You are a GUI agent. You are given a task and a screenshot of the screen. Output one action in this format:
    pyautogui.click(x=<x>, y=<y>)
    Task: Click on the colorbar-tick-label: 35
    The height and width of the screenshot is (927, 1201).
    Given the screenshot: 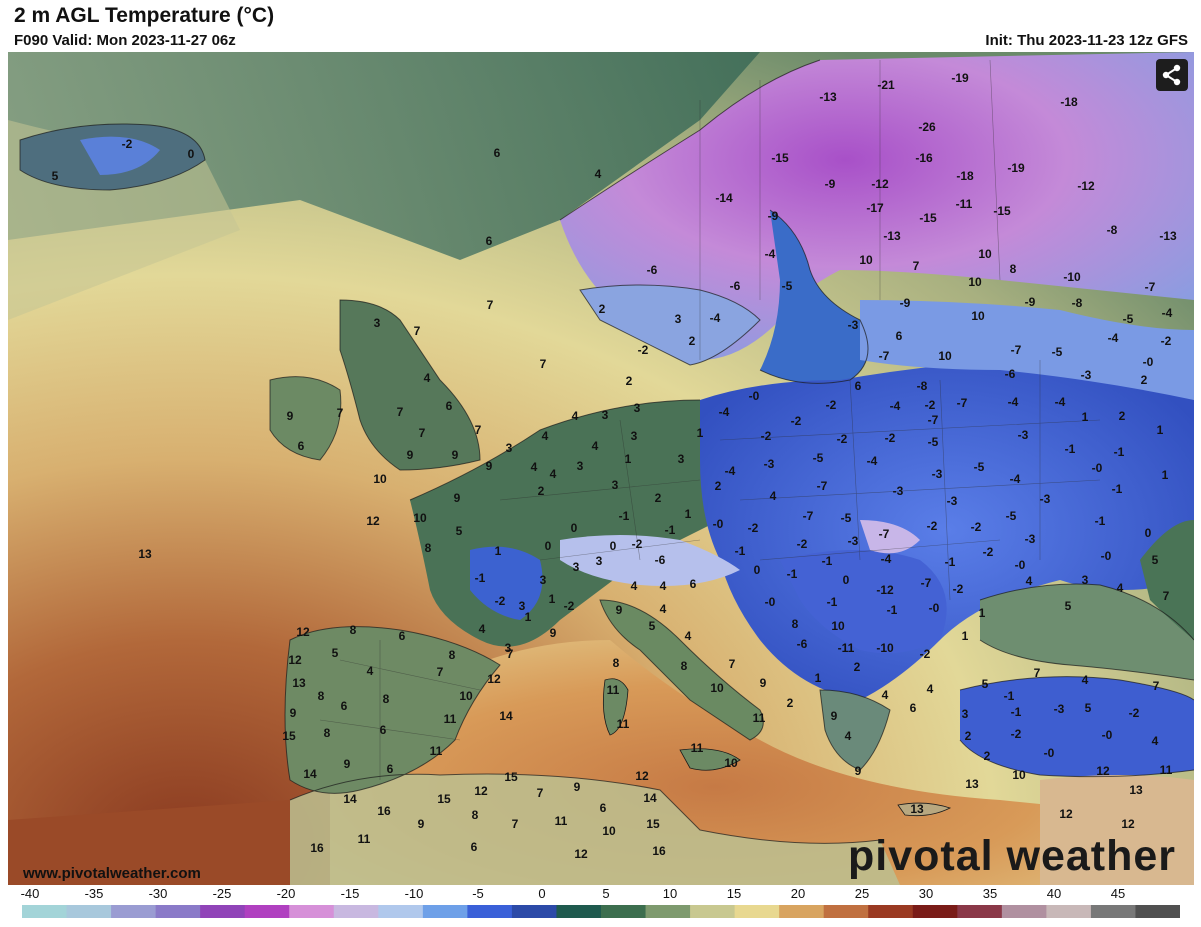 What is the action you would take?
    pyautogui.click(x=990, y=893)
    